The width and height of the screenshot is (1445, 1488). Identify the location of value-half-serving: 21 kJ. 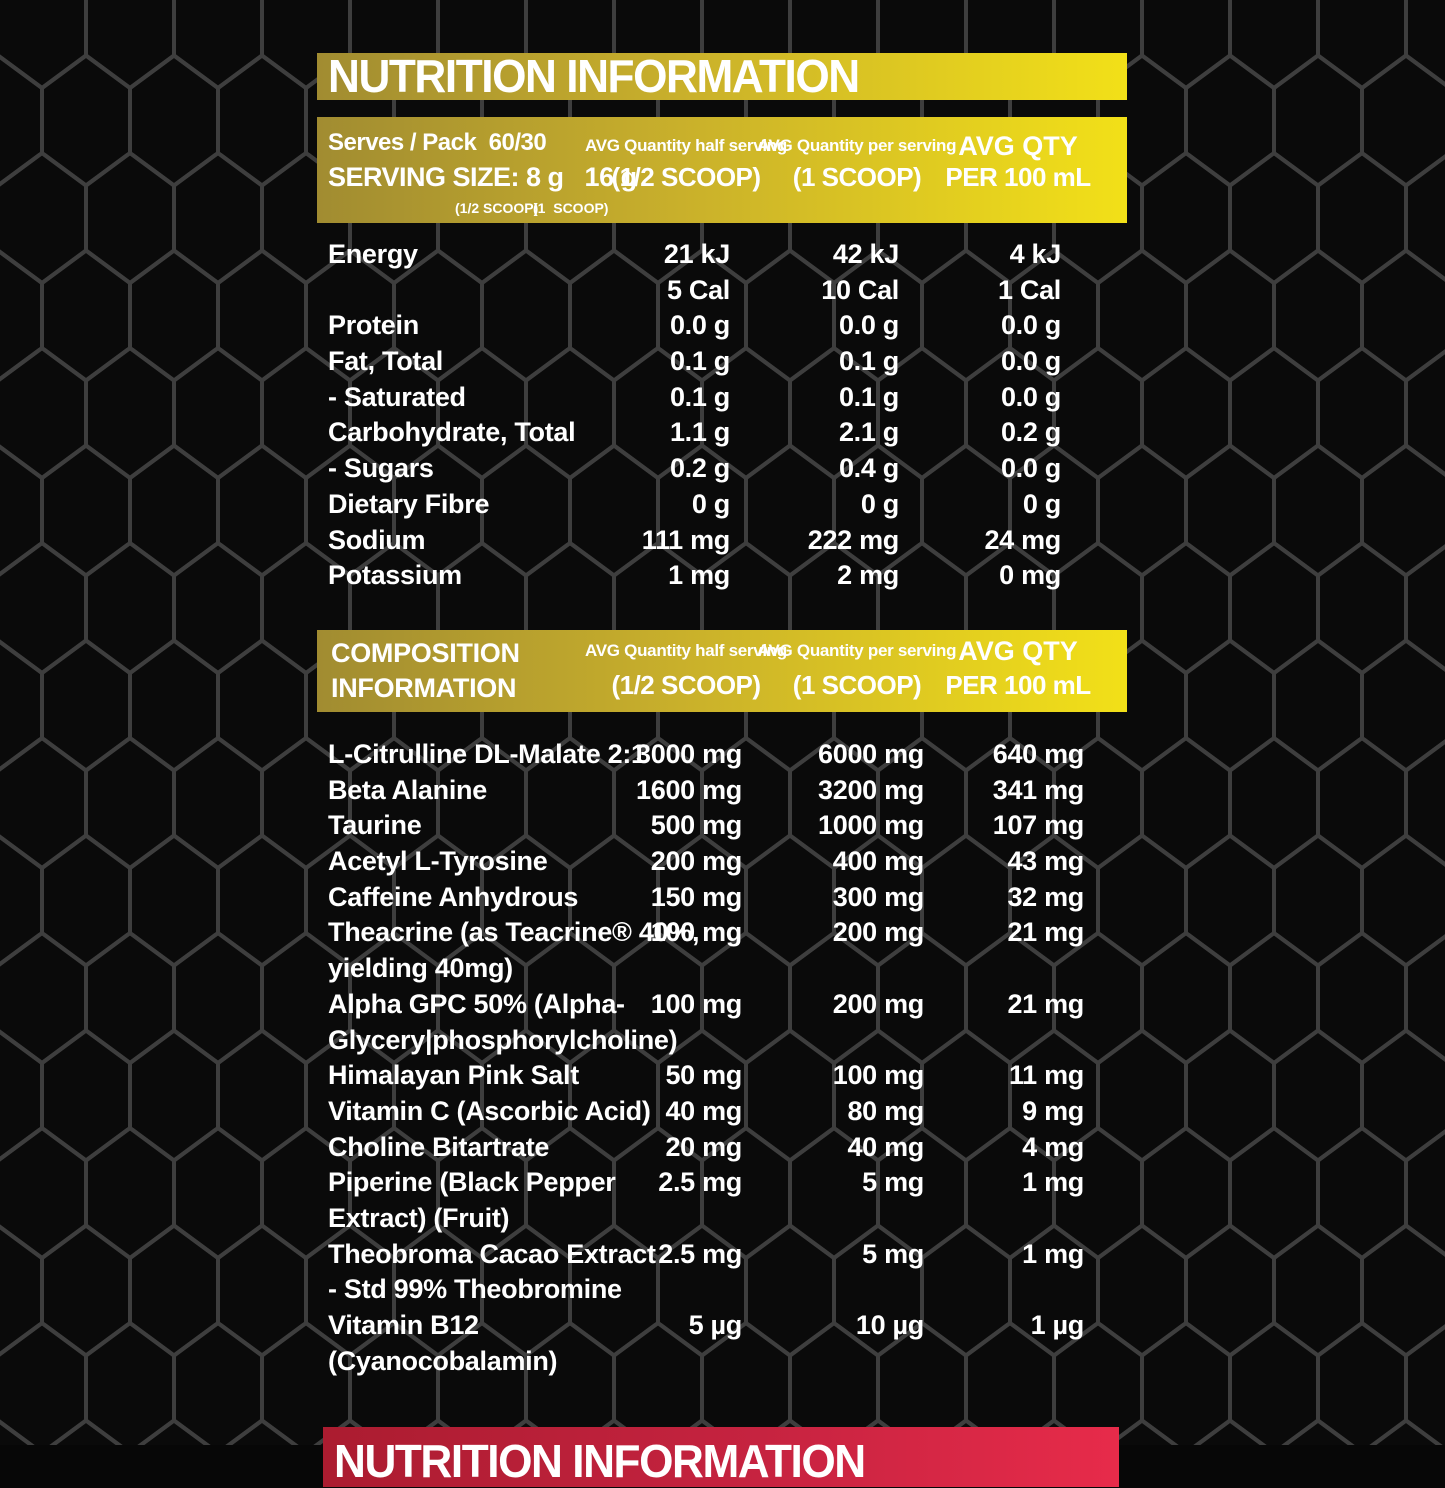
(696, 254).